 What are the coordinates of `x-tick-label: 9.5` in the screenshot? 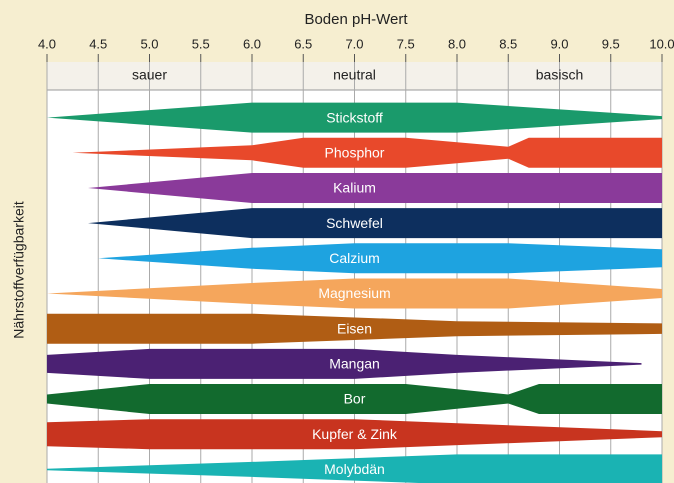 It's located at (611, 43).